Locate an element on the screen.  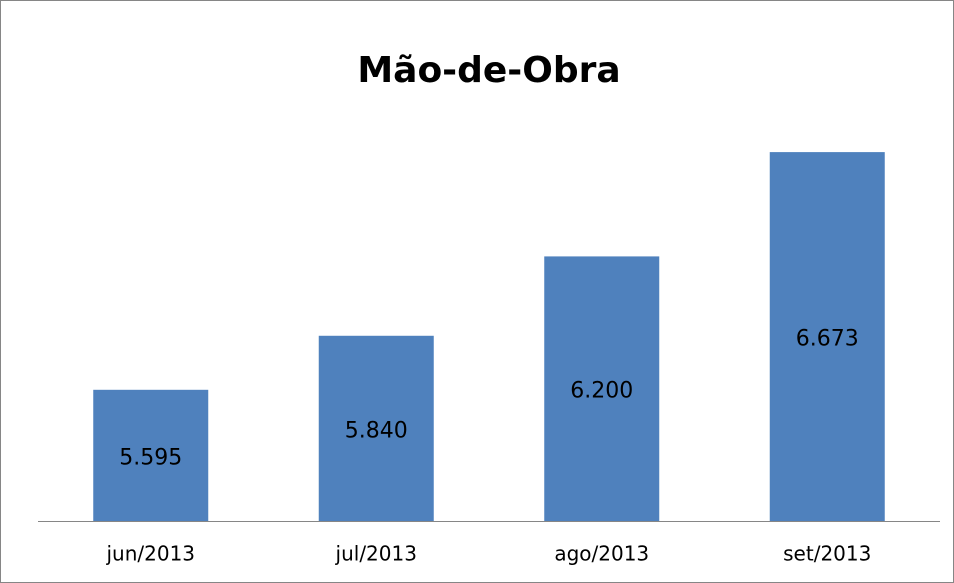
data-label: 5.840 is located at coordinates (376, 430).